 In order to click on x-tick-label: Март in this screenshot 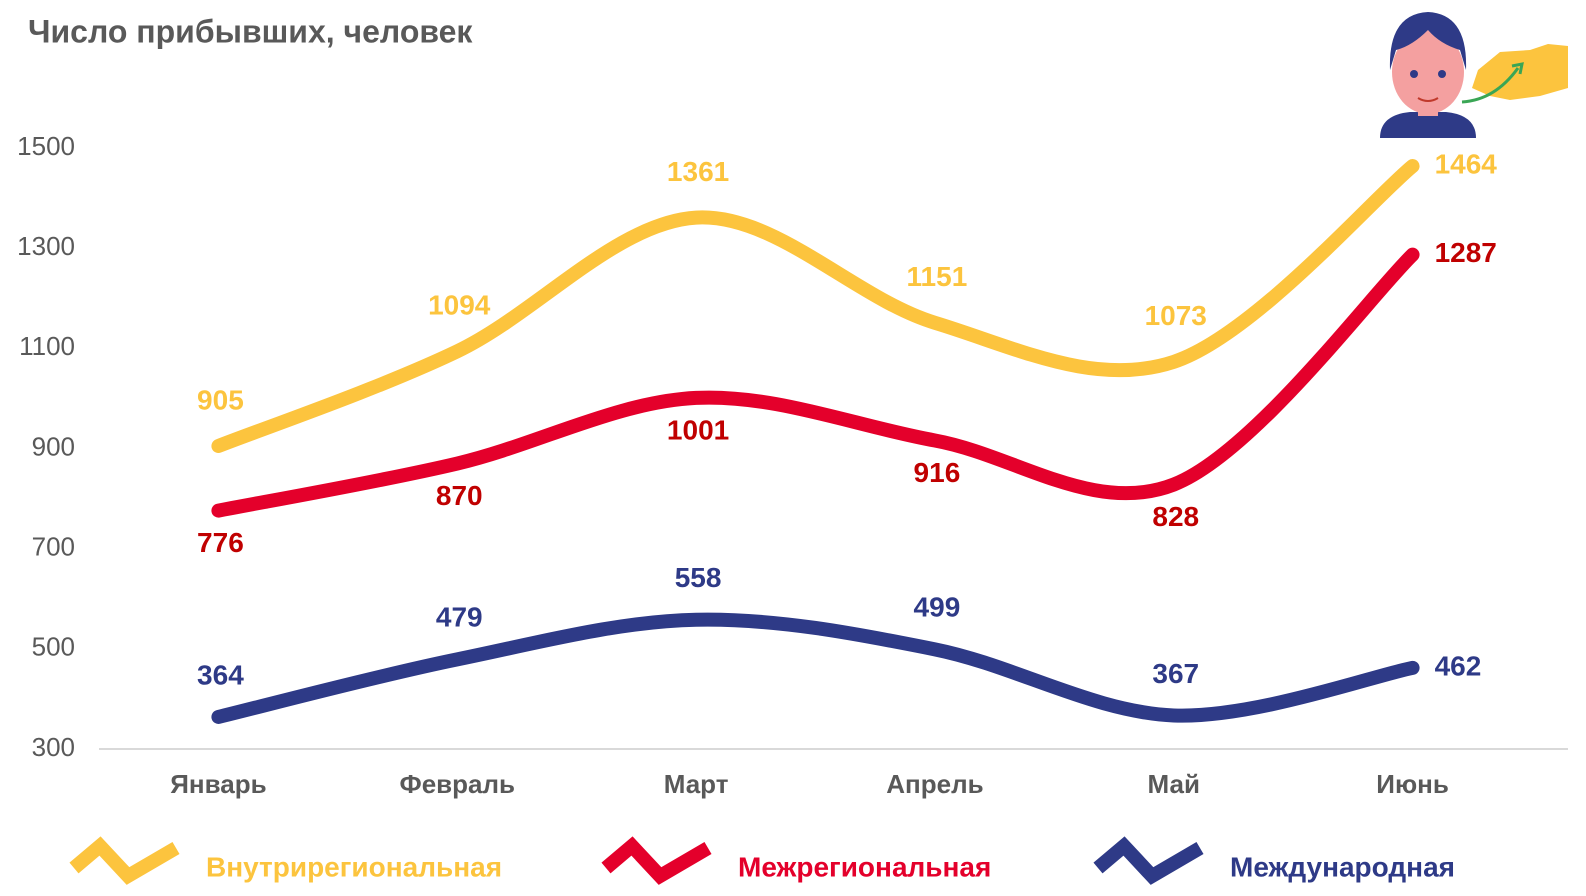, I will do `click(696, 784)`.